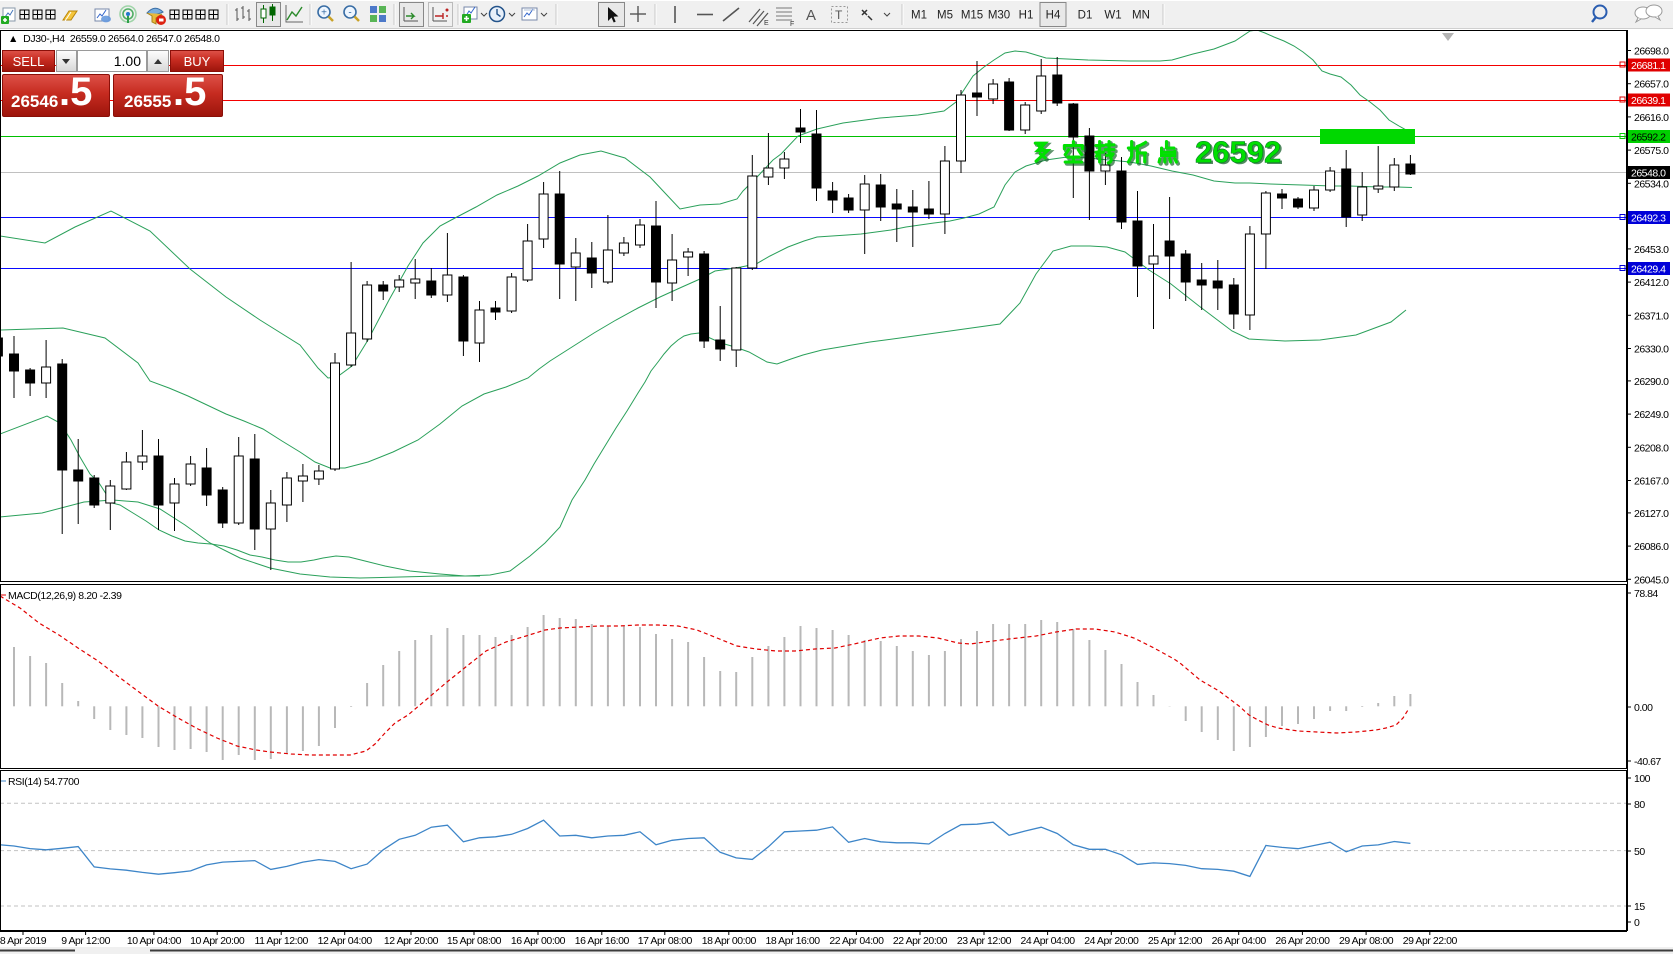 The image size is (1673, 959). Describe the element at coordinates (65, 596) in the screenshot. I see `svg-text: MACD(12,26,9) 8.20 -2.39` at that location.